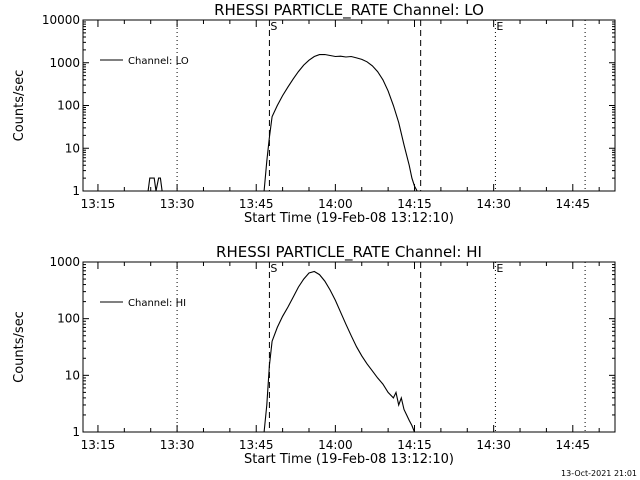 The width and height of the screenshot is (640, 480). Describe the element at coordinates (283, 122) in the screenshot. I see `chart-1-series-line` at that location.